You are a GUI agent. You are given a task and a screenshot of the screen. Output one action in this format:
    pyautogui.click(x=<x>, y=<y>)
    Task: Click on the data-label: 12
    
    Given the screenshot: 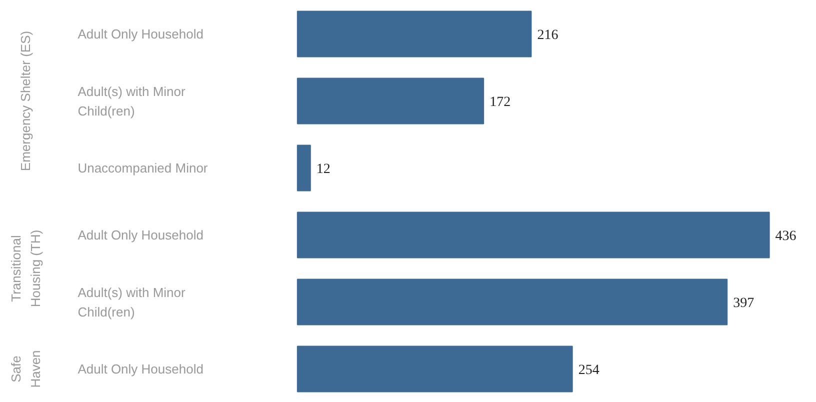 What is the action you would take?
    pyautogui.click(x=323, y=169)
    